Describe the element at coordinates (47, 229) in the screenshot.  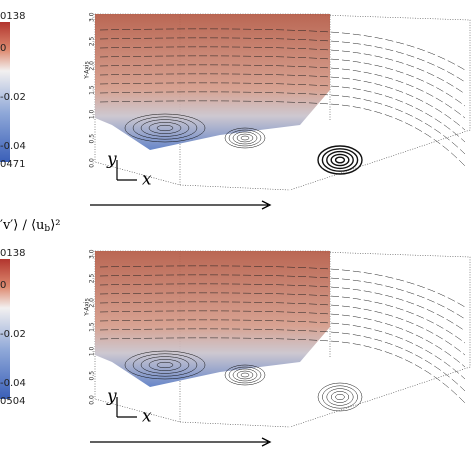
I see `title-part: b` at that location.